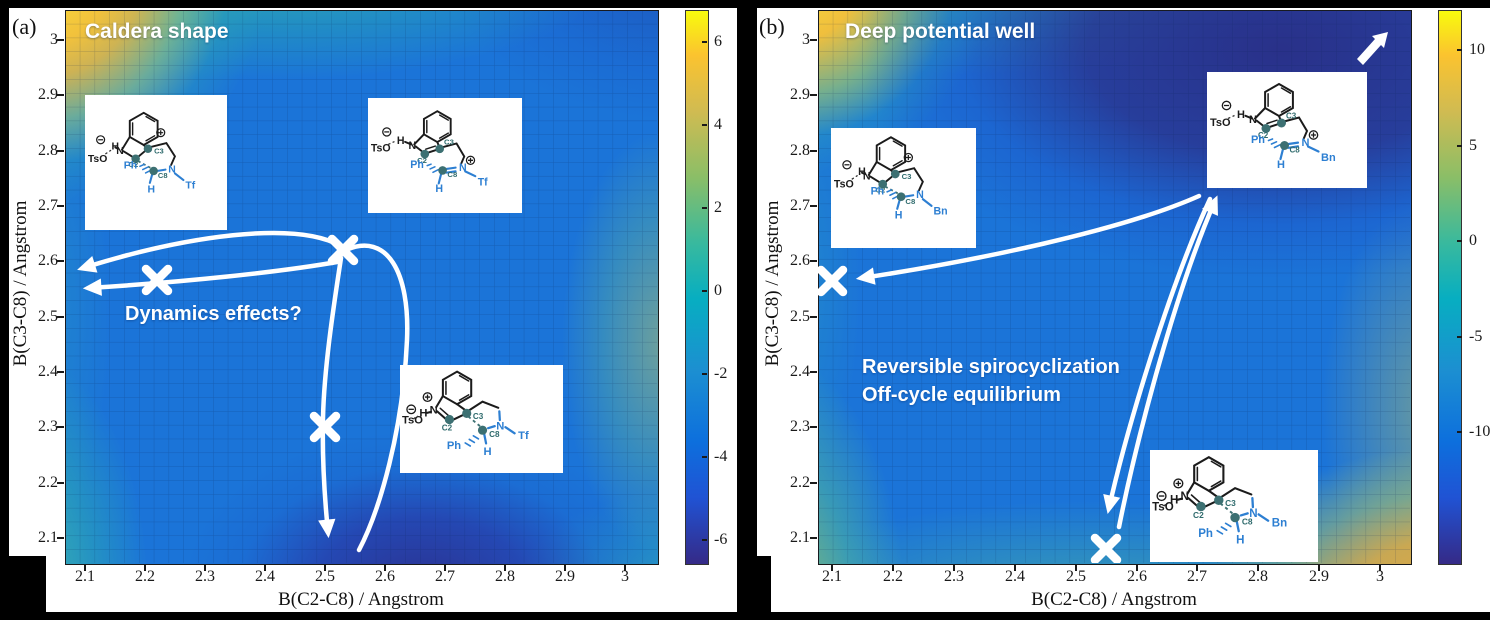  What do you see at coordinates (697, 287) in the screenshot?
I see `colorbar-a` at bounding box center [697, 287].